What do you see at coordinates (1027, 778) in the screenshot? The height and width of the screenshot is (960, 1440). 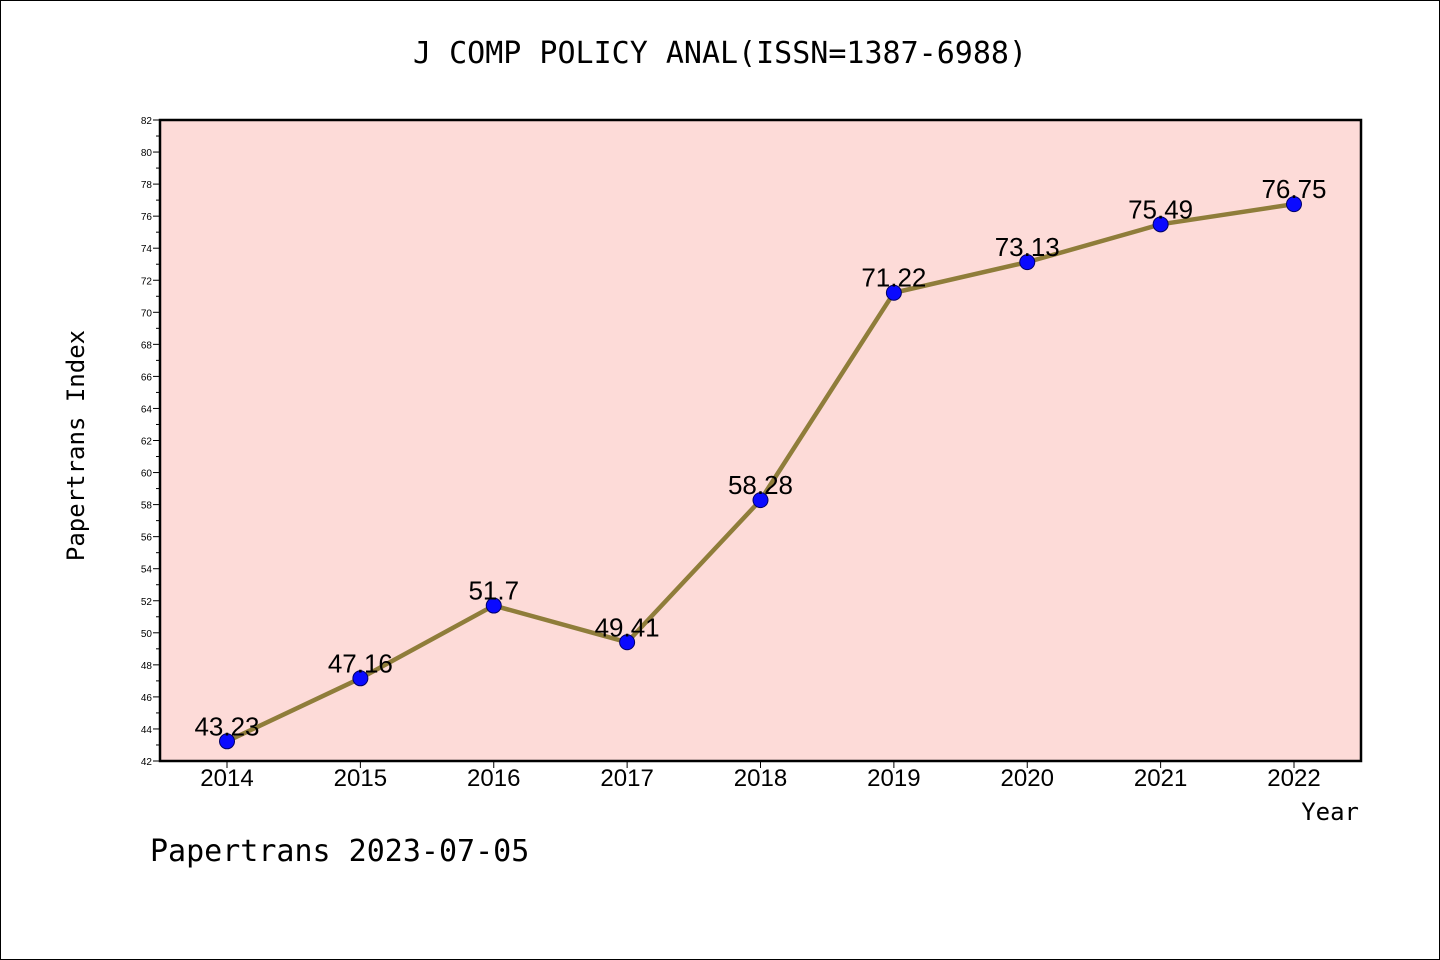 I see `x-tick-label: 2020` at bounding box center [1027, 778].